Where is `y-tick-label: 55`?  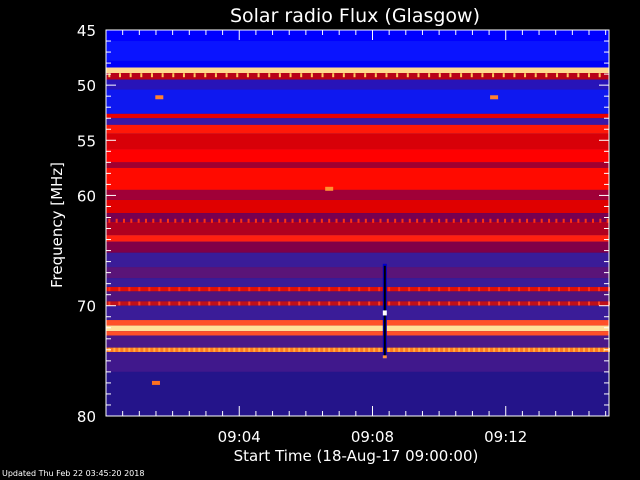
y-tick-label: 55 is located at coordinates (86, 141).